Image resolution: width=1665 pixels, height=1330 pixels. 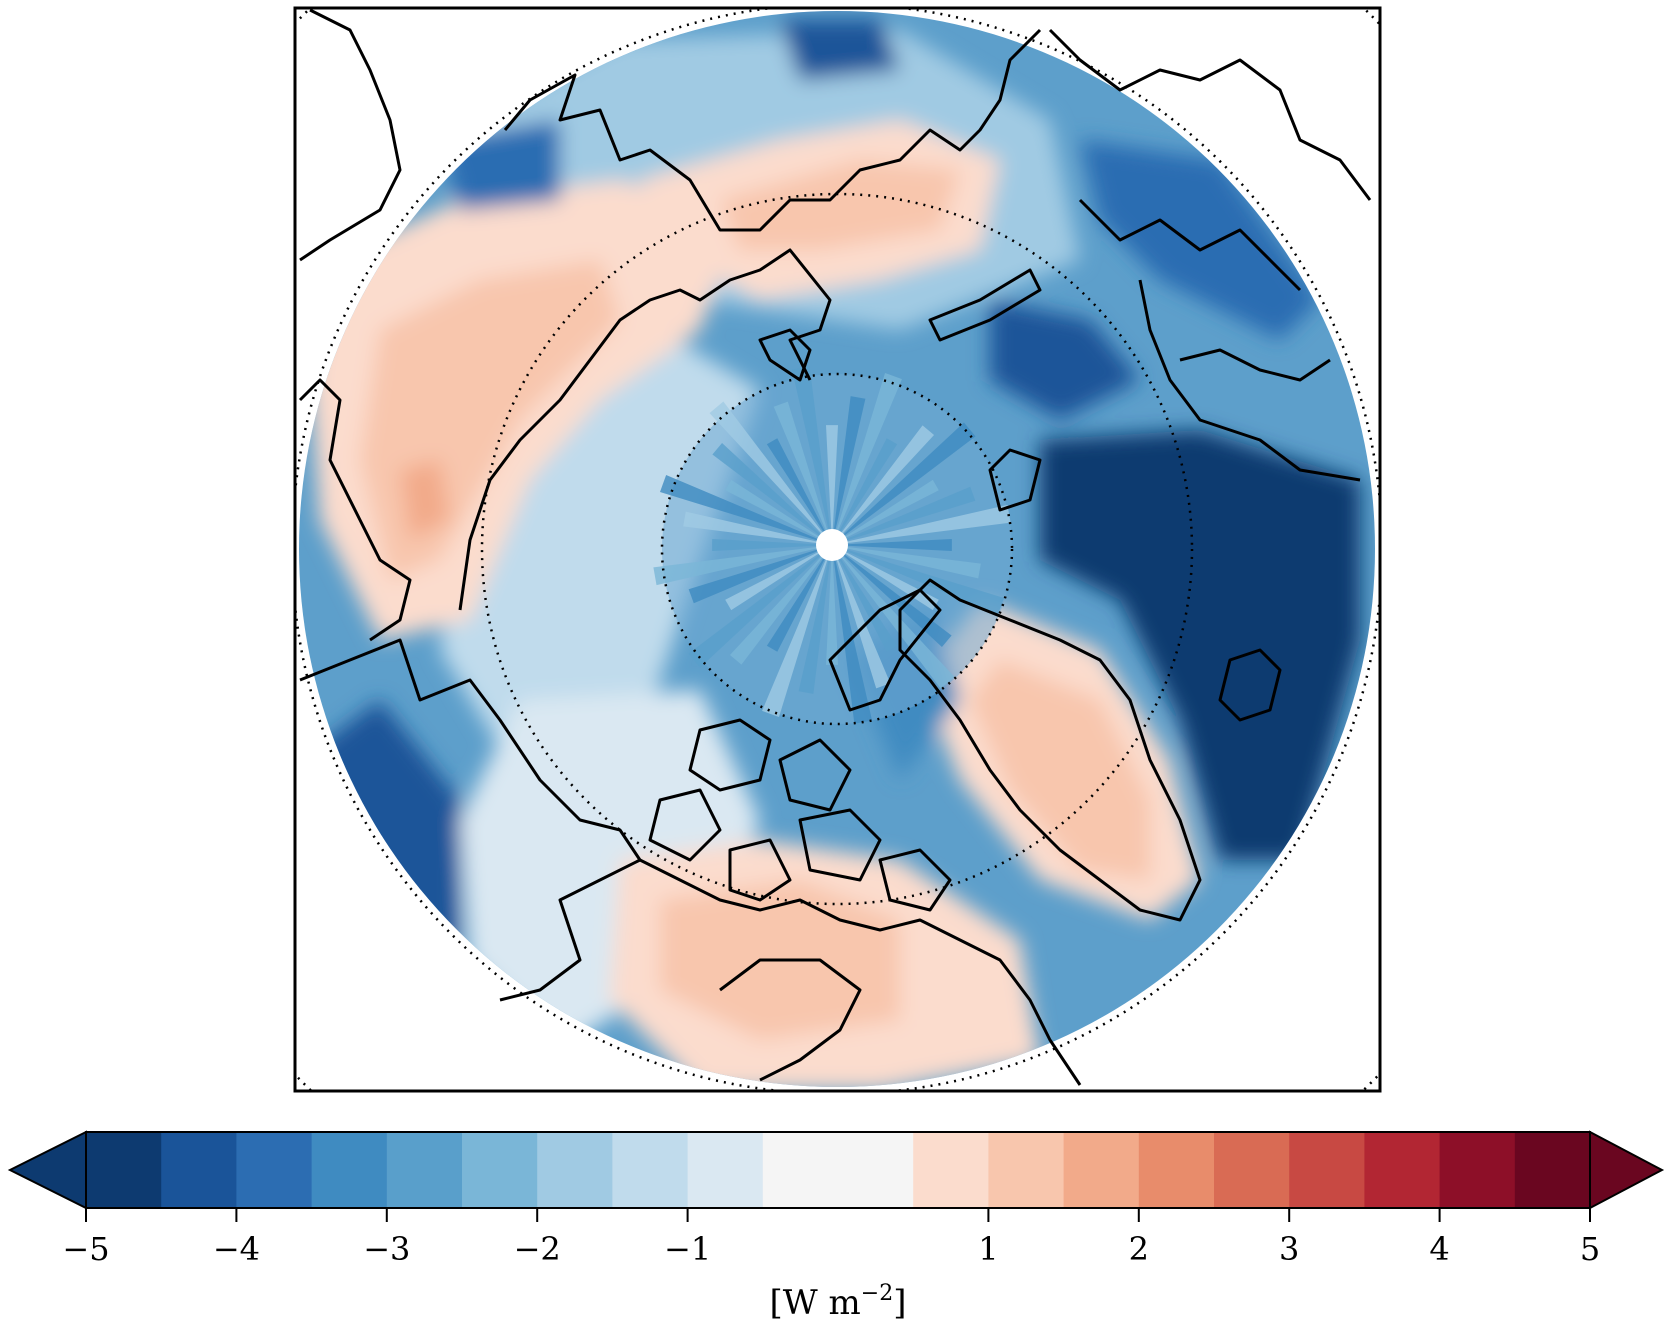 What do you see at coordinates (355, 510) in the screenshot?
I see `coastline-kamchatka` at bounding box center [355, 510].